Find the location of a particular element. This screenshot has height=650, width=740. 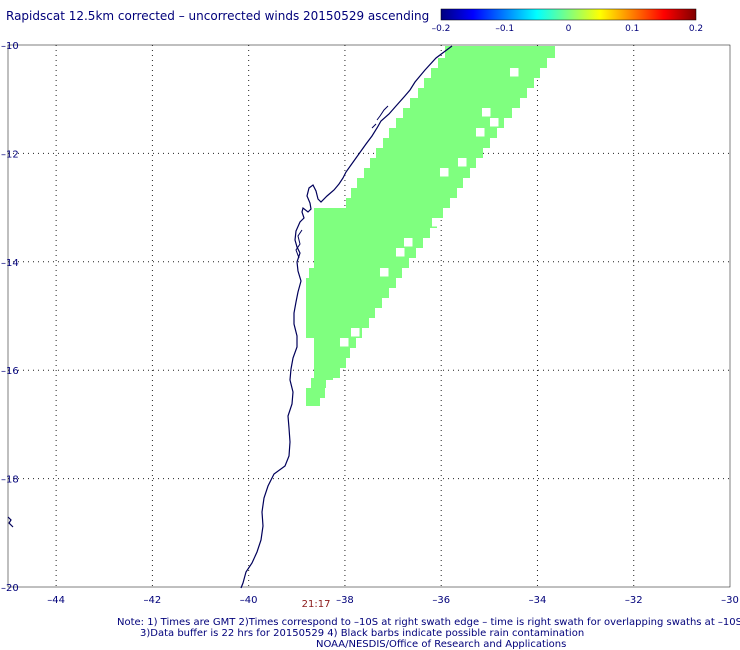

latitude-tick-label: –16 is located at coordinates (10, 371).